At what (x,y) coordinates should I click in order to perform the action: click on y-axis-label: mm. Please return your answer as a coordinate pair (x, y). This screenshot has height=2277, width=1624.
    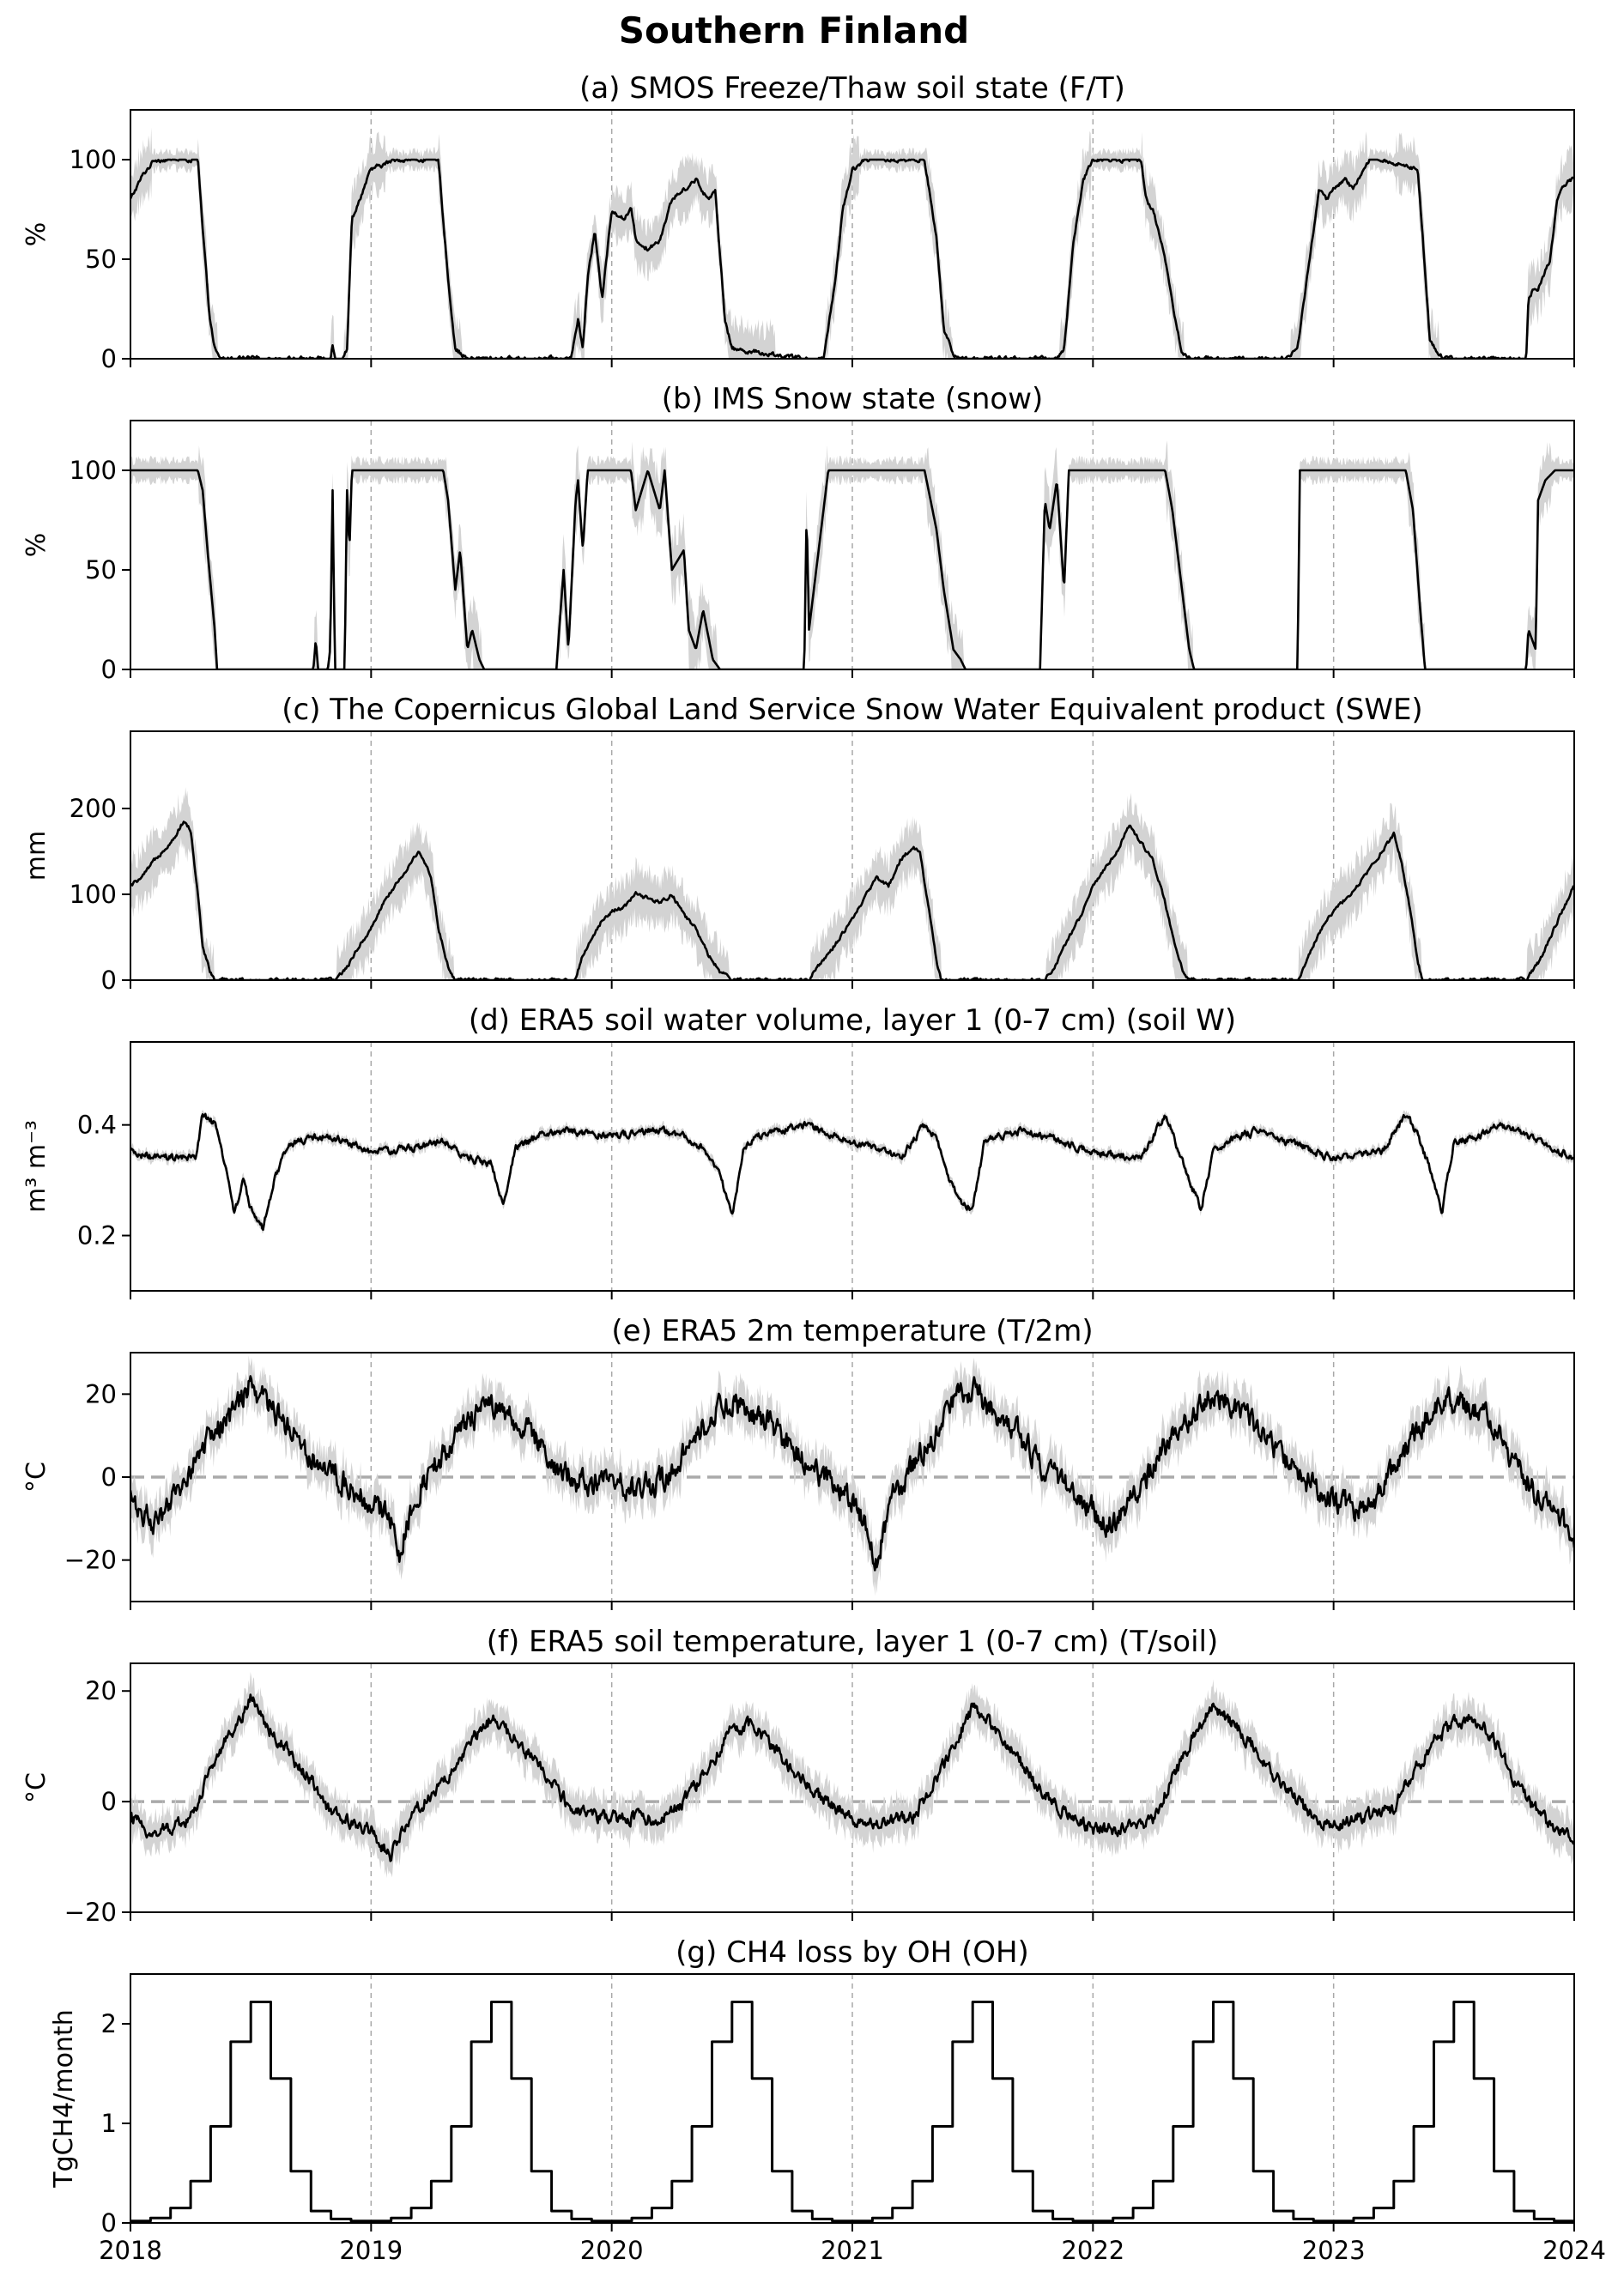
    Looking at the image, I should click on (36, 856).